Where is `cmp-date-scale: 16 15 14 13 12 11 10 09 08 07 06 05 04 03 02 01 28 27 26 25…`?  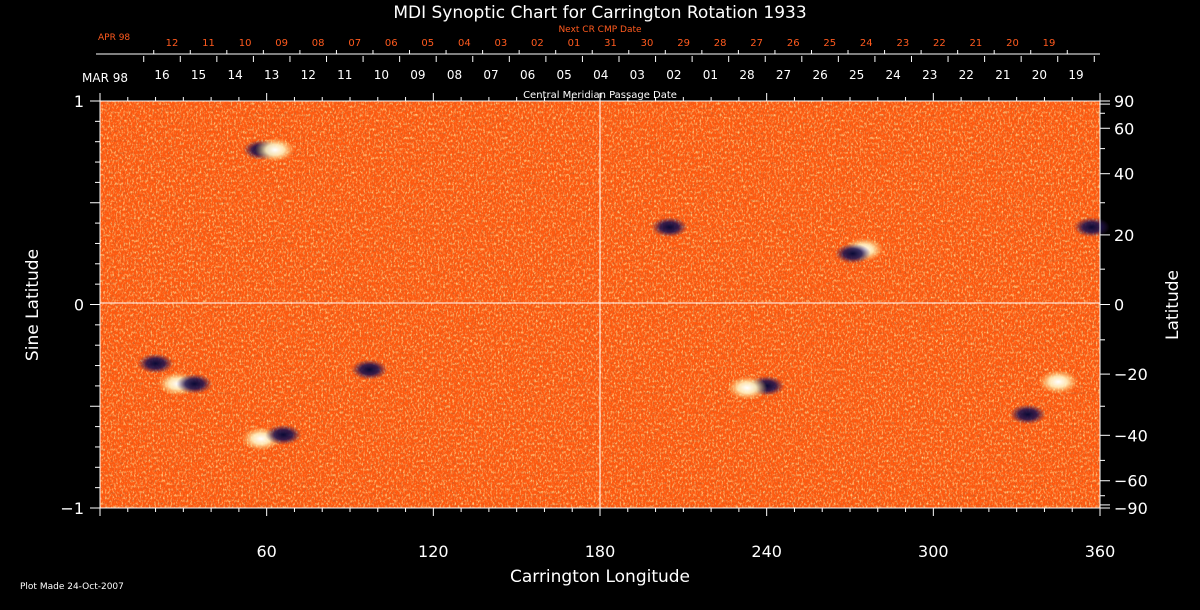 cmp-date-scale: 16 15 14 13 12 11 10 09 08 07 06 05 04 03 02 01 28 27 26 25… is located at coordinates (619, 69).